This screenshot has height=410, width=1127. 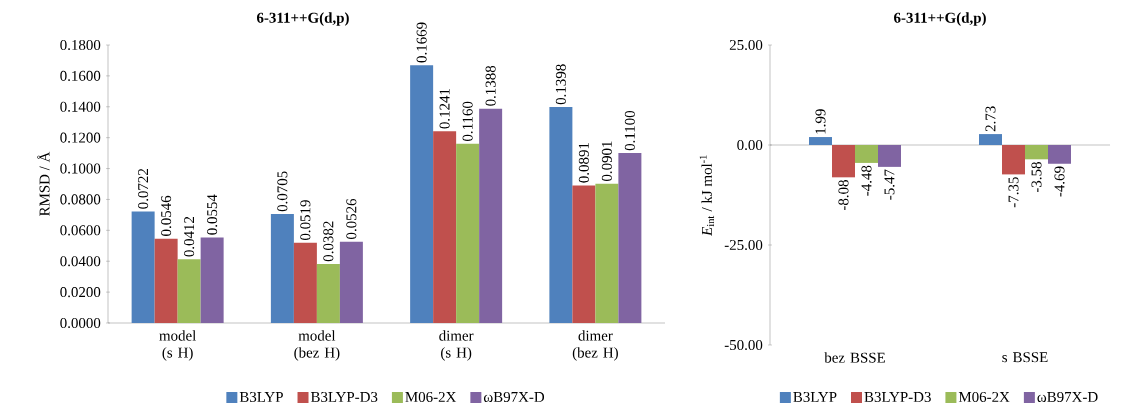 I want to click on y-tick-label: 0.1600, so click(x=80, y=75).